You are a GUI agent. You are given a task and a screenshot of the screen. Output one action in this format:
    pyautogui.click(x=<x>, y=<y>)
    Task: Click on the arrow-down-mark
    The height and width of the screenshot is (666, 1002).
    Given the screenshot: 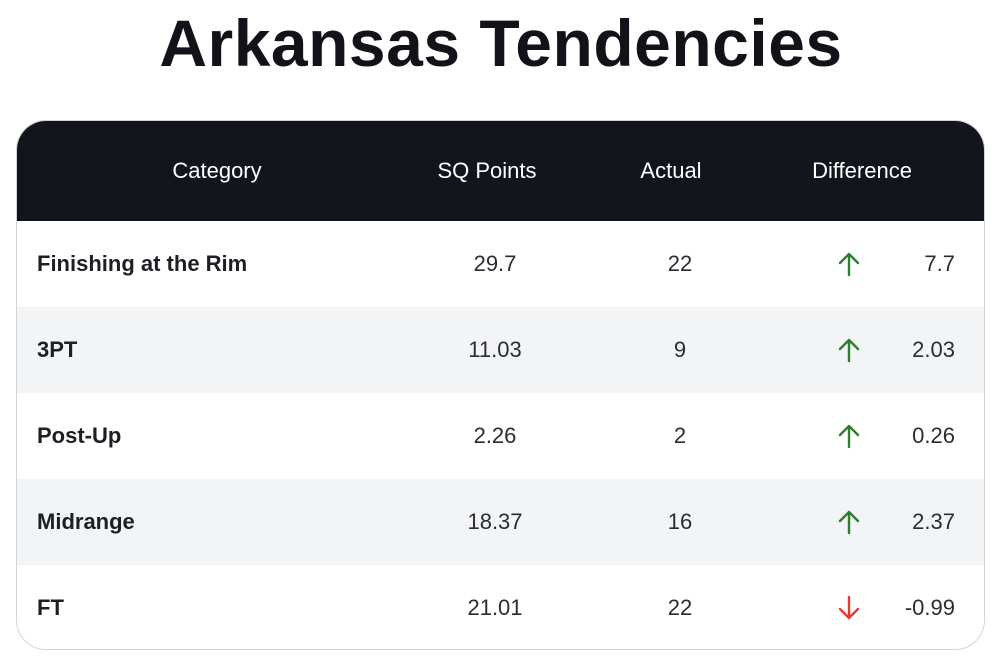 What is the action you would take?
    pyautogui.click(x=849, y=607)
    